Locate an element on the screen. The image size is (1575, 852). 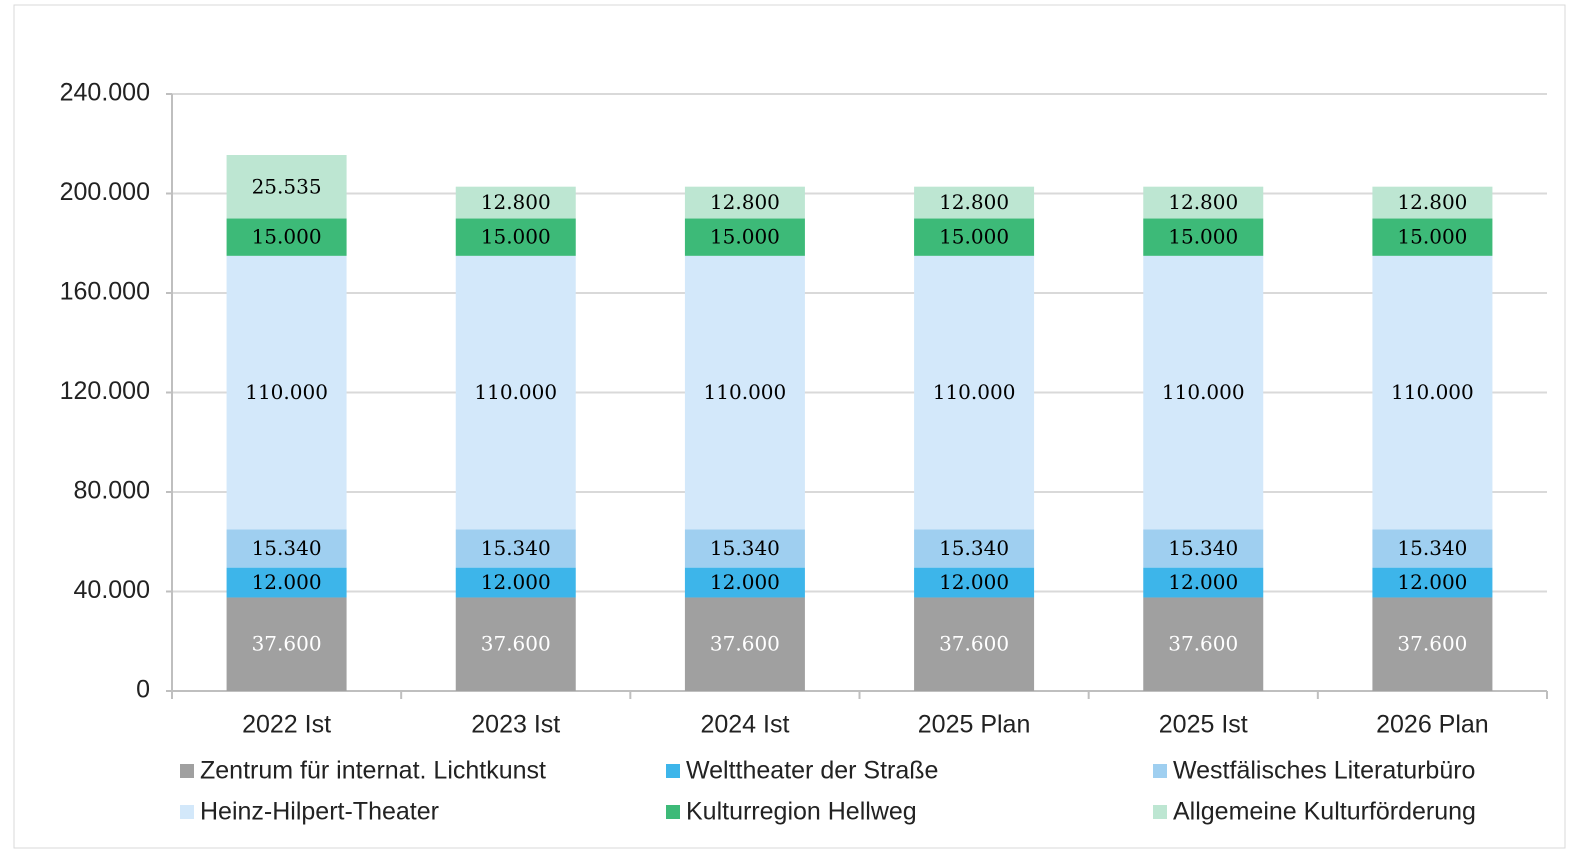
y-tick-label: 80.000 is located at coordinates (112, 491).